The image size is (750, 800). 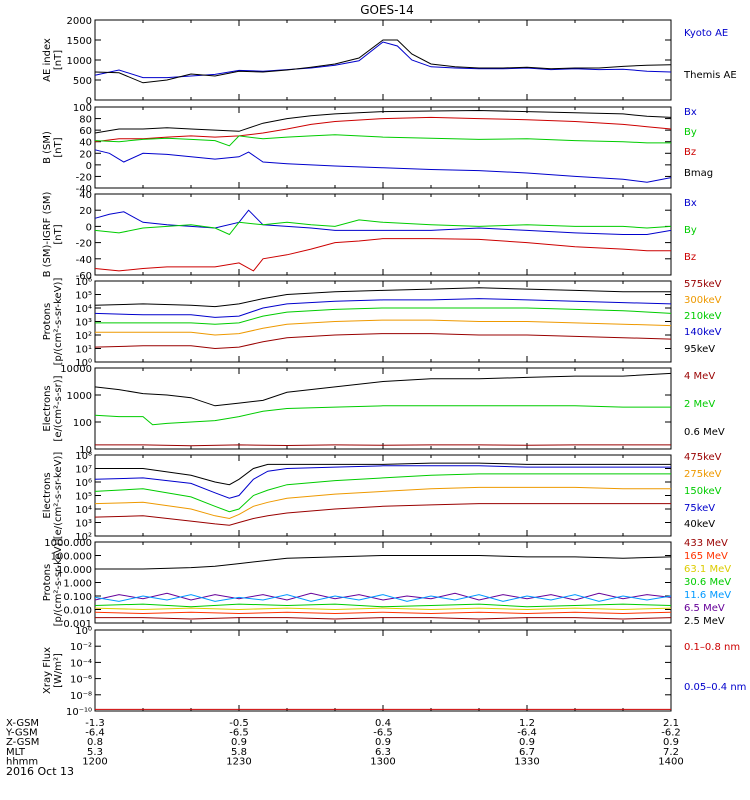 What do you see at coordinates (703, 316) in the screenshot?
I see `legend-entry: 210keV` at bounding box center [703, 316].